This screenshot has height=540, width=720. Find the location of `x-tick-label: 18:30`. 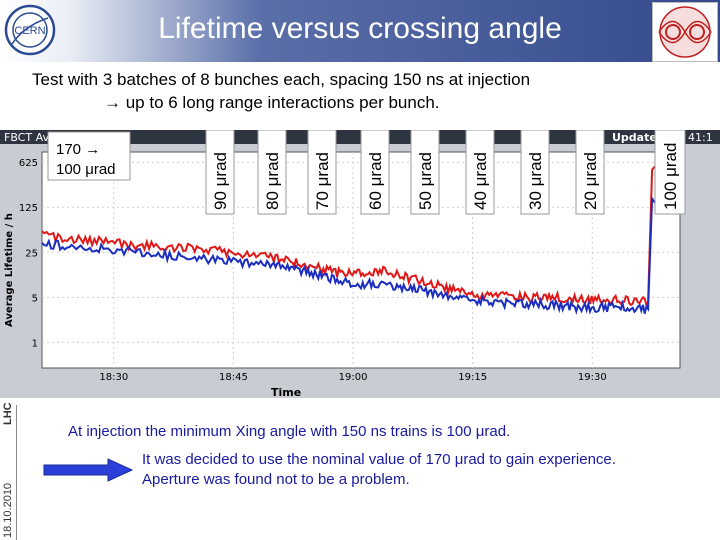

x-tick-label: 18:30 is located at coordinates (113, 377).